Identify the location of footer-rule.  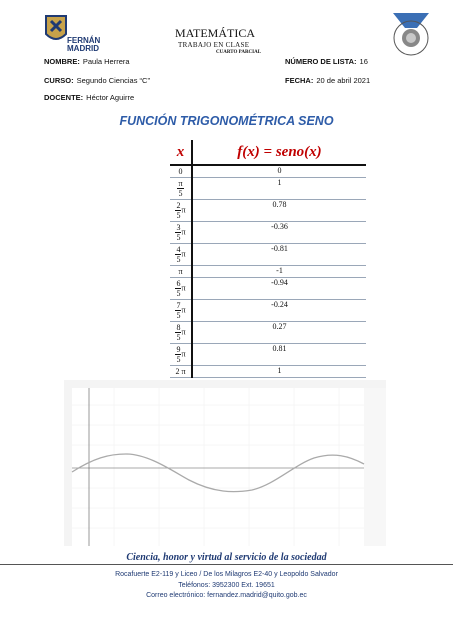
(226, 564).